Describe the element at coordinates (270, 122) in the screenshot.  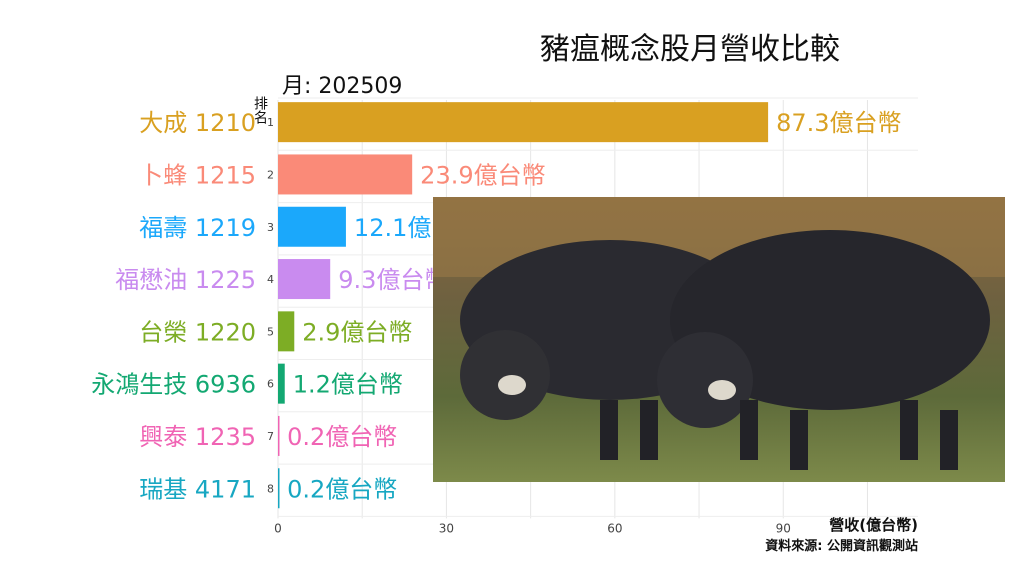
I see `rank-label: 1` at that location.